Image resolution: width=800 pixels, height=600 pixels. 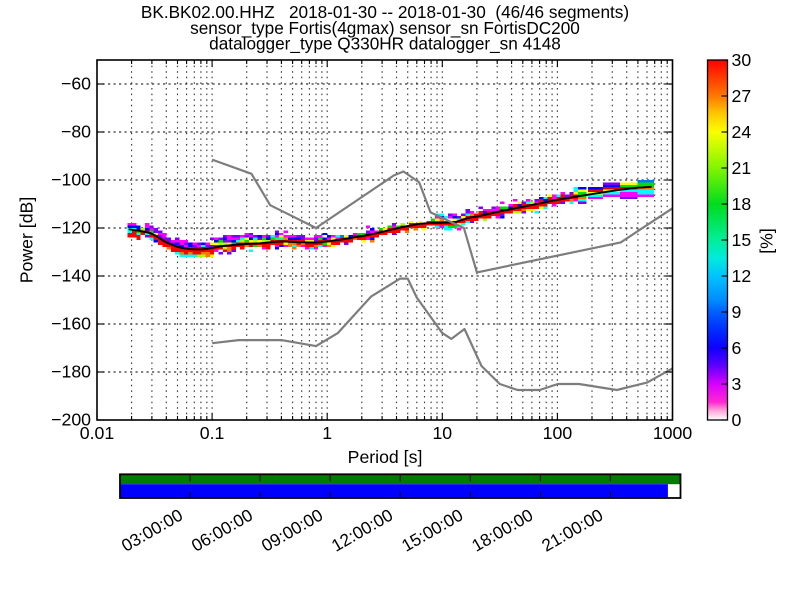 I want to click on svg-text: 10, so click(x=442, y=433).